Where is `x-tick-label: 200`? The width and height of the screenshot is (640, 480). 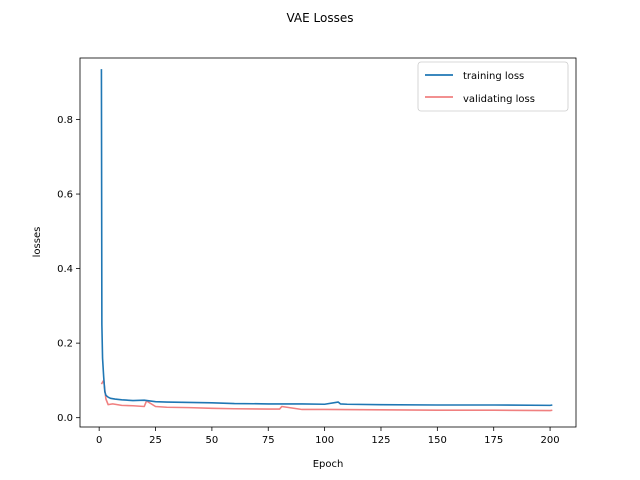
x-tick-label: 200 is located at coordinates (550, 440).